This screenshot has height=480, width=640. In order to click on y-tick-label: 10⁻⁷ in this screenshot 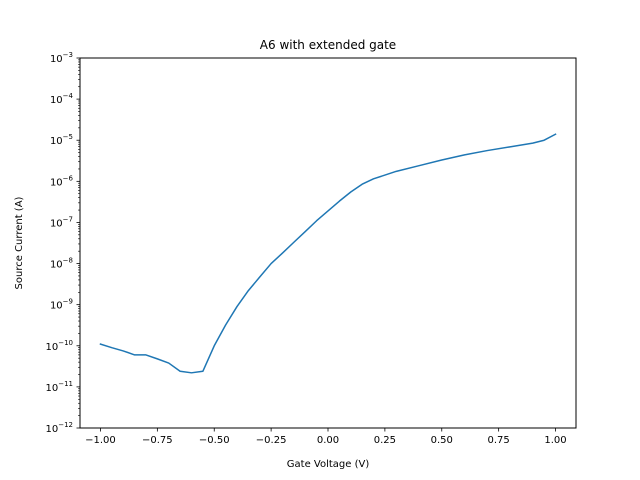, I will do `click(61, 222)`.